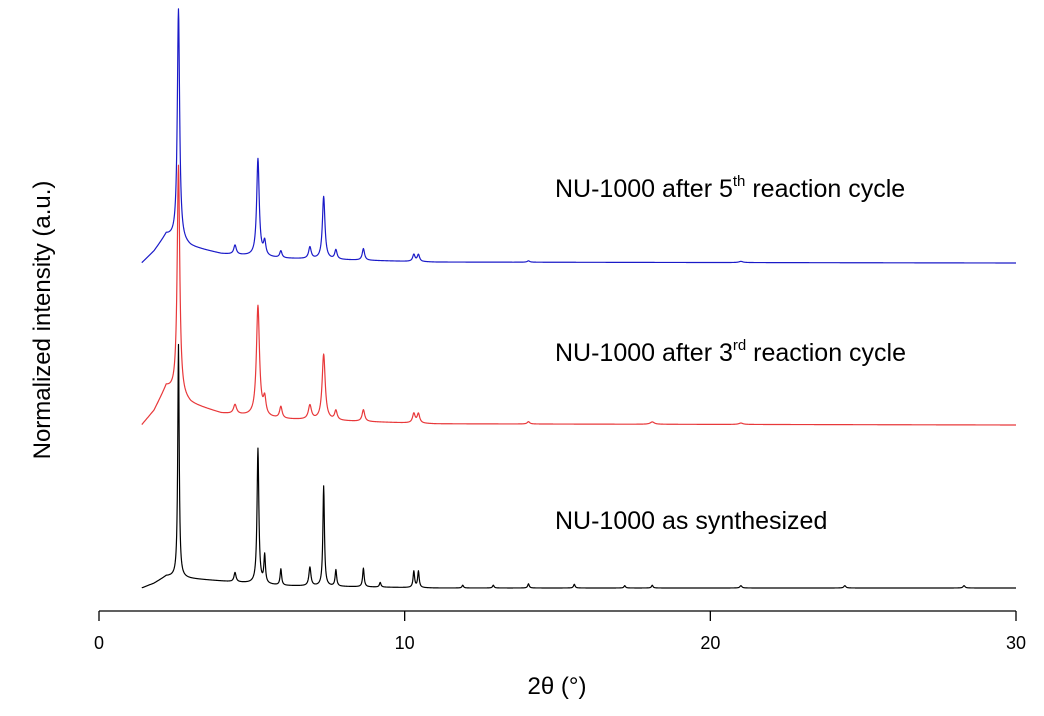  Describe the element at coordinates (560, 632) in the screenshot. I see `x-ticks: 0 10 20 30` at that location.